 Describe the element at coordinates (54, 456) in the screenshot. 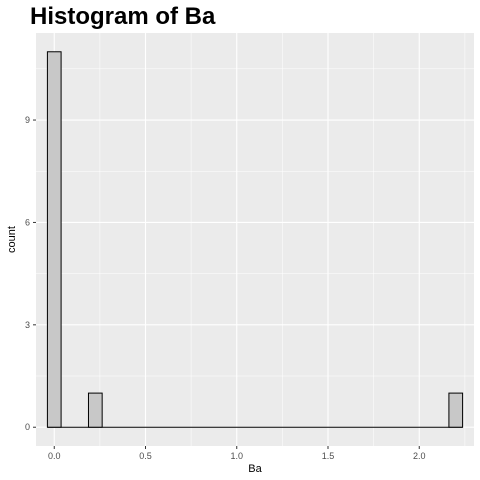

I see `x-tick-label: 0.0` at that location.